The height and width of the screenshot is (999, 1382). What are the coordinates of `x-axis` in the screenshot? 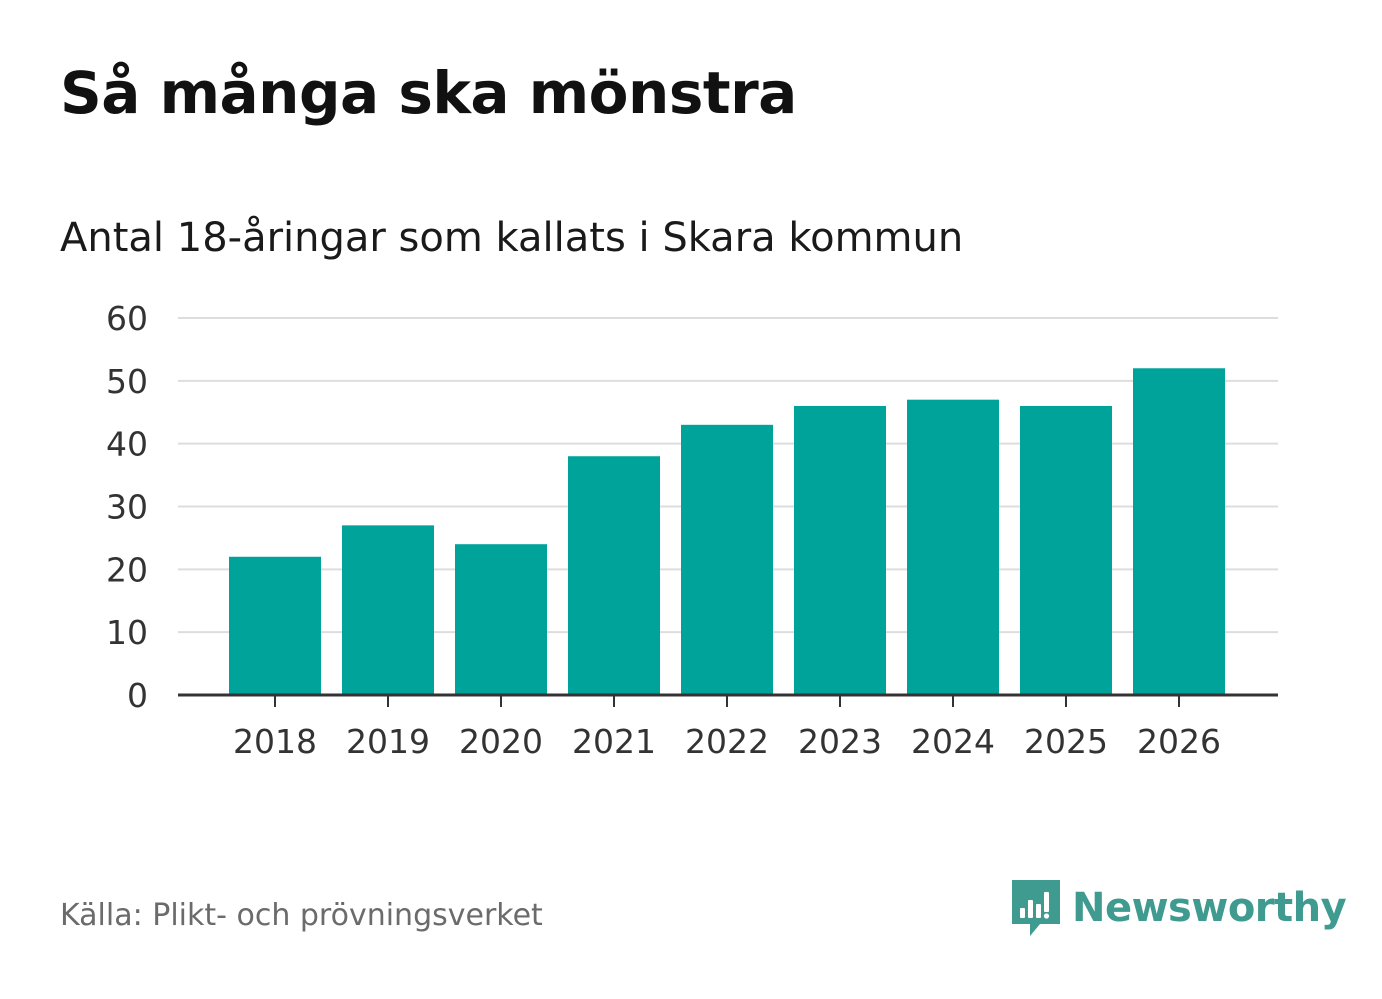 It's located at (728, 700).